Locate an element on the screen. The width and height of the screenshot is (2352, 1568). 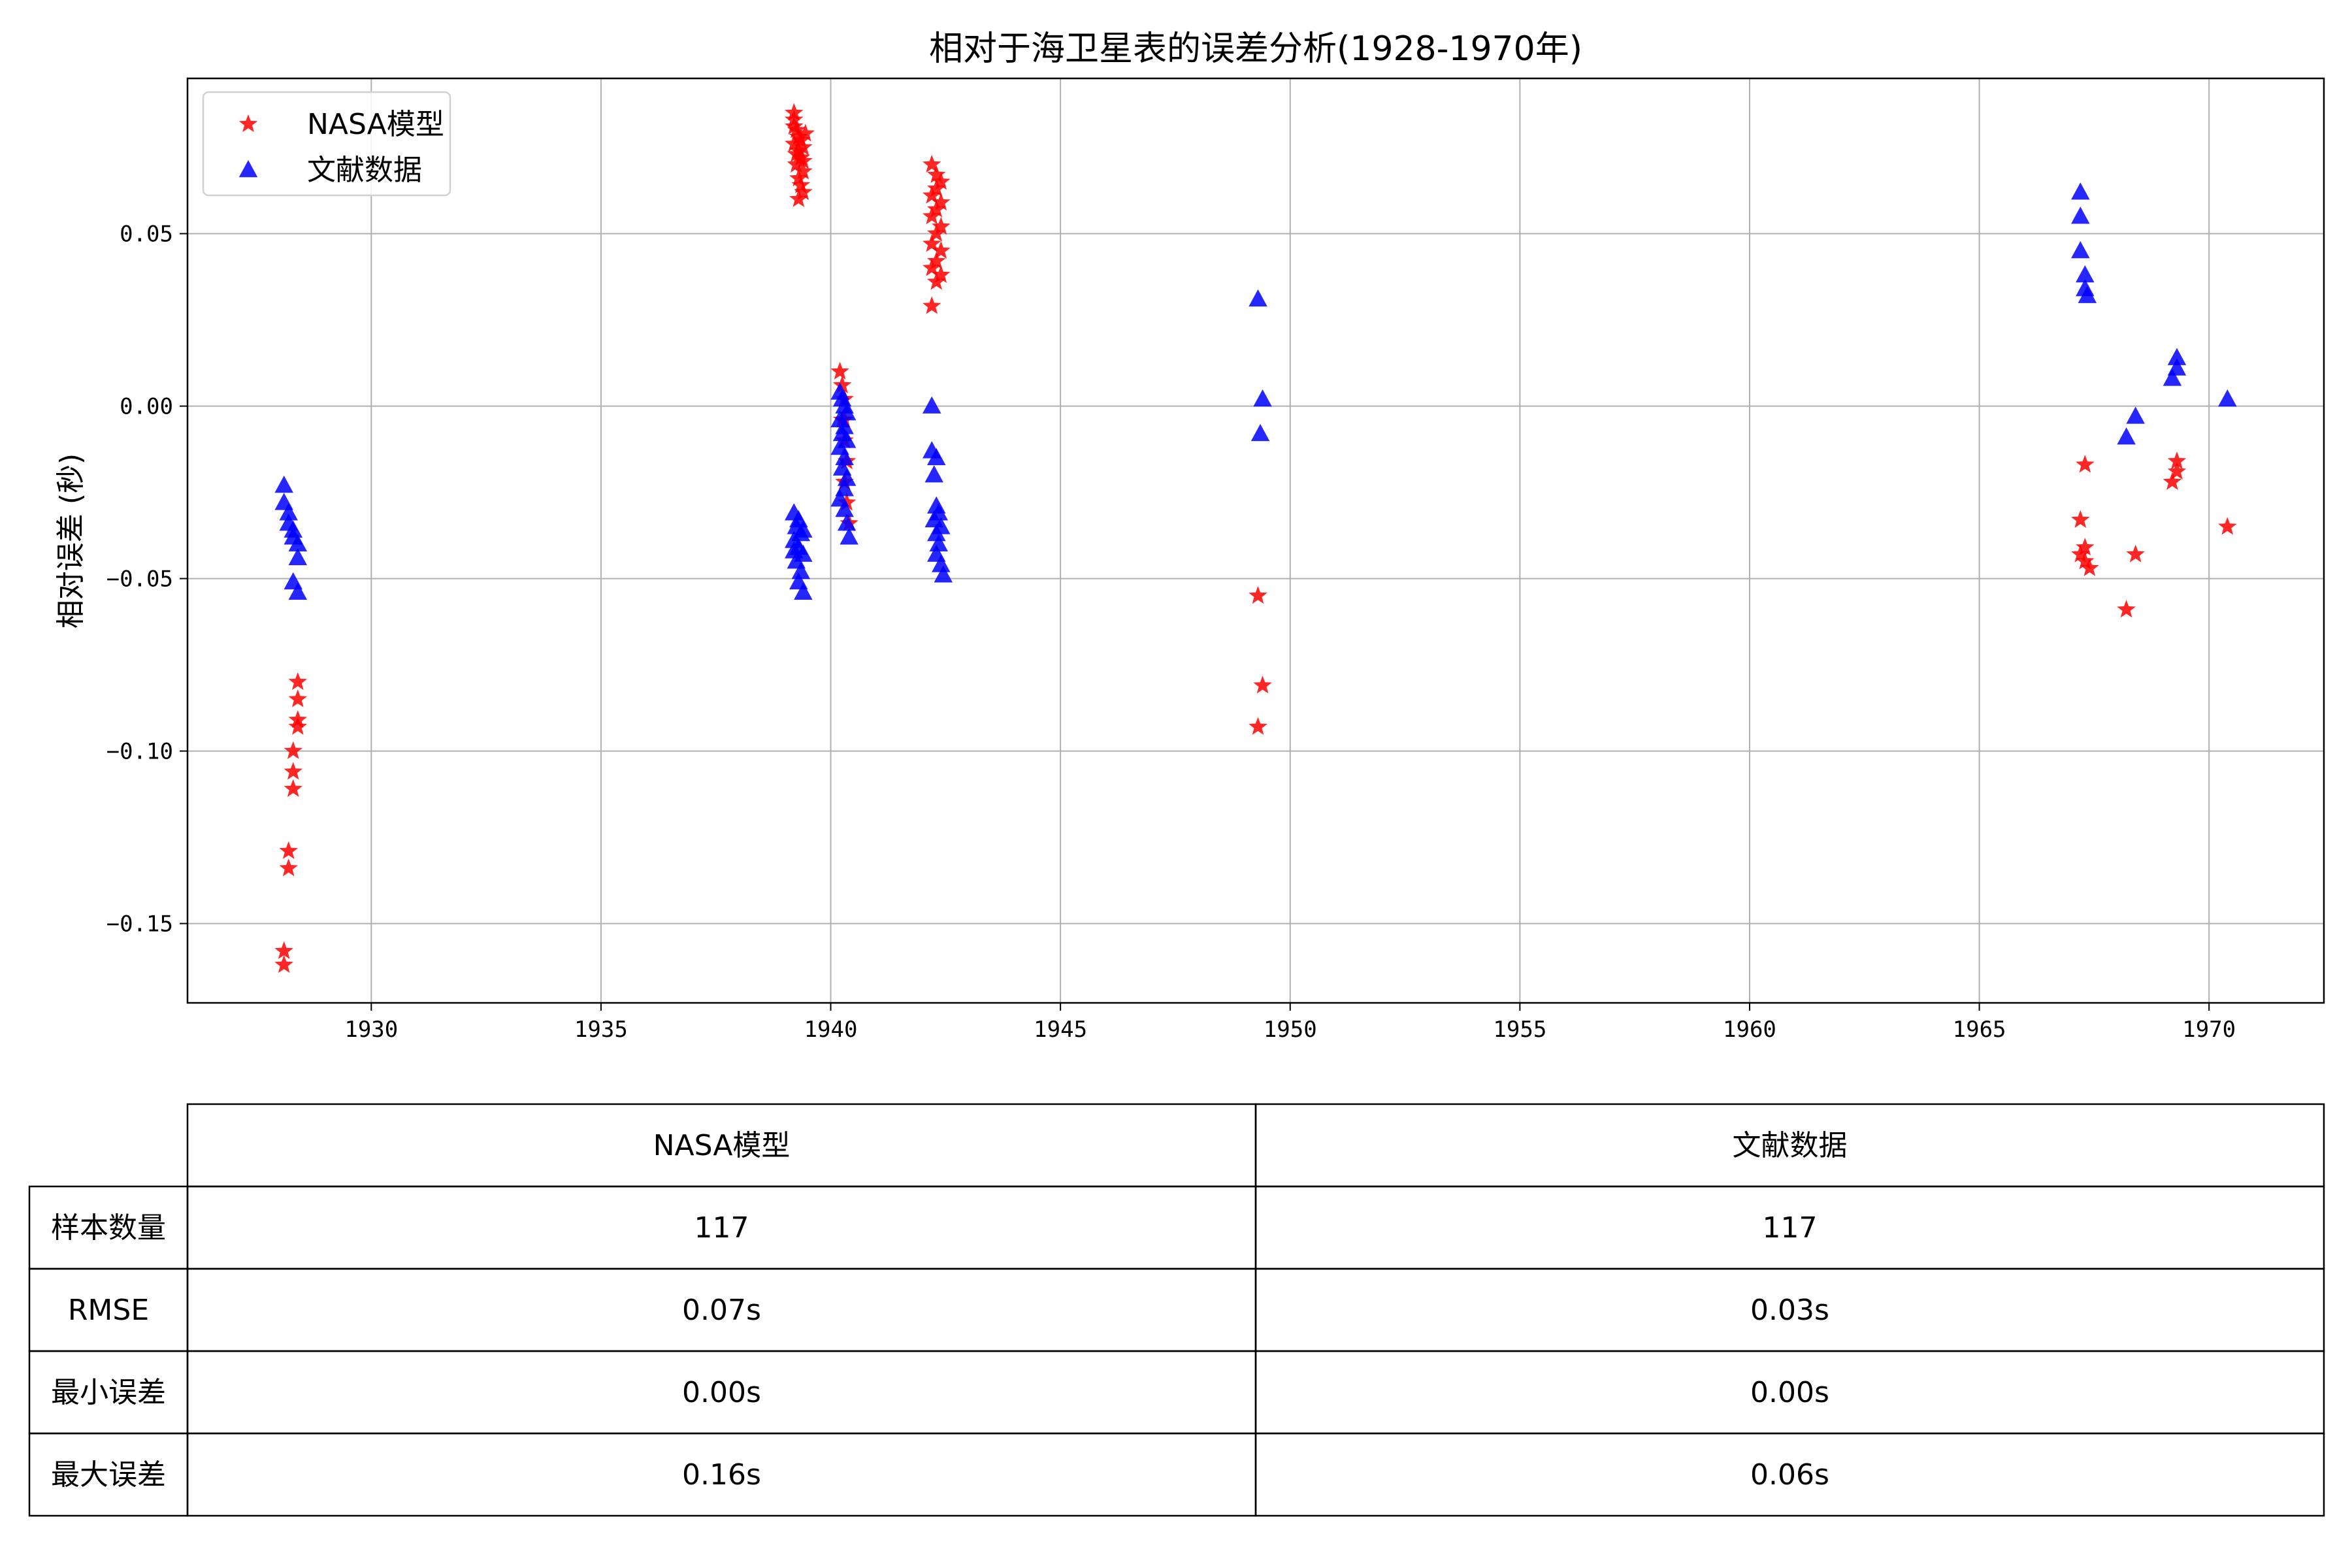
table-cell-text: 0.07s is located at coordinates (721, 1310).